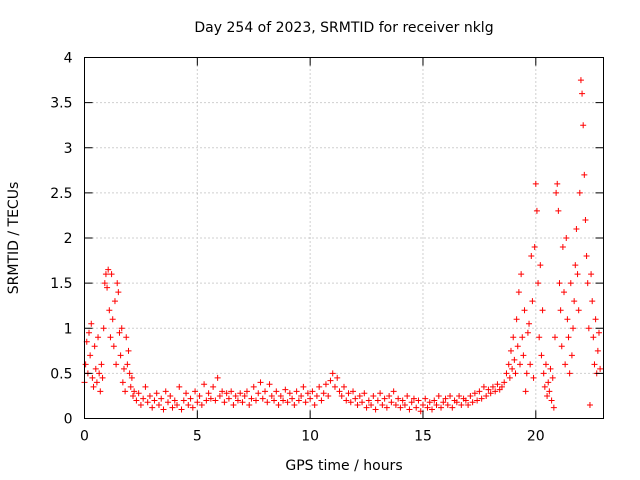  What do you see at coordinates (61, 374) in the screenshot?
I see `y-tick-label: 0.5` at bounding box center [61, 374].